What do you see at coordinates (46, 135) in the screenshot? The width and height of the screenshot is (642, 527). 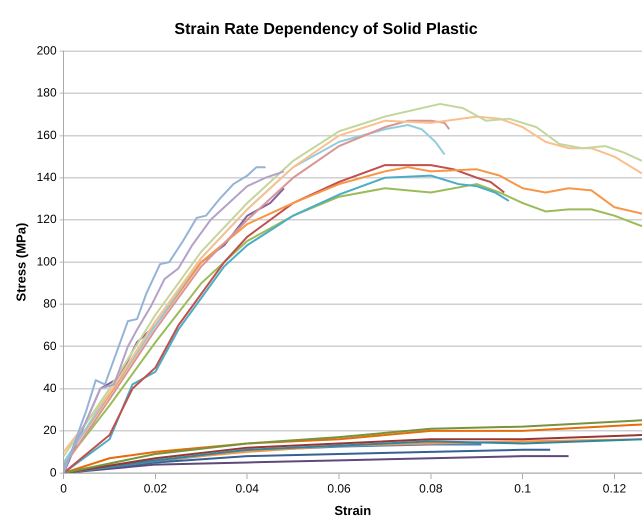 I see `y-tick-label: 160` at bounding box center [46, 135].